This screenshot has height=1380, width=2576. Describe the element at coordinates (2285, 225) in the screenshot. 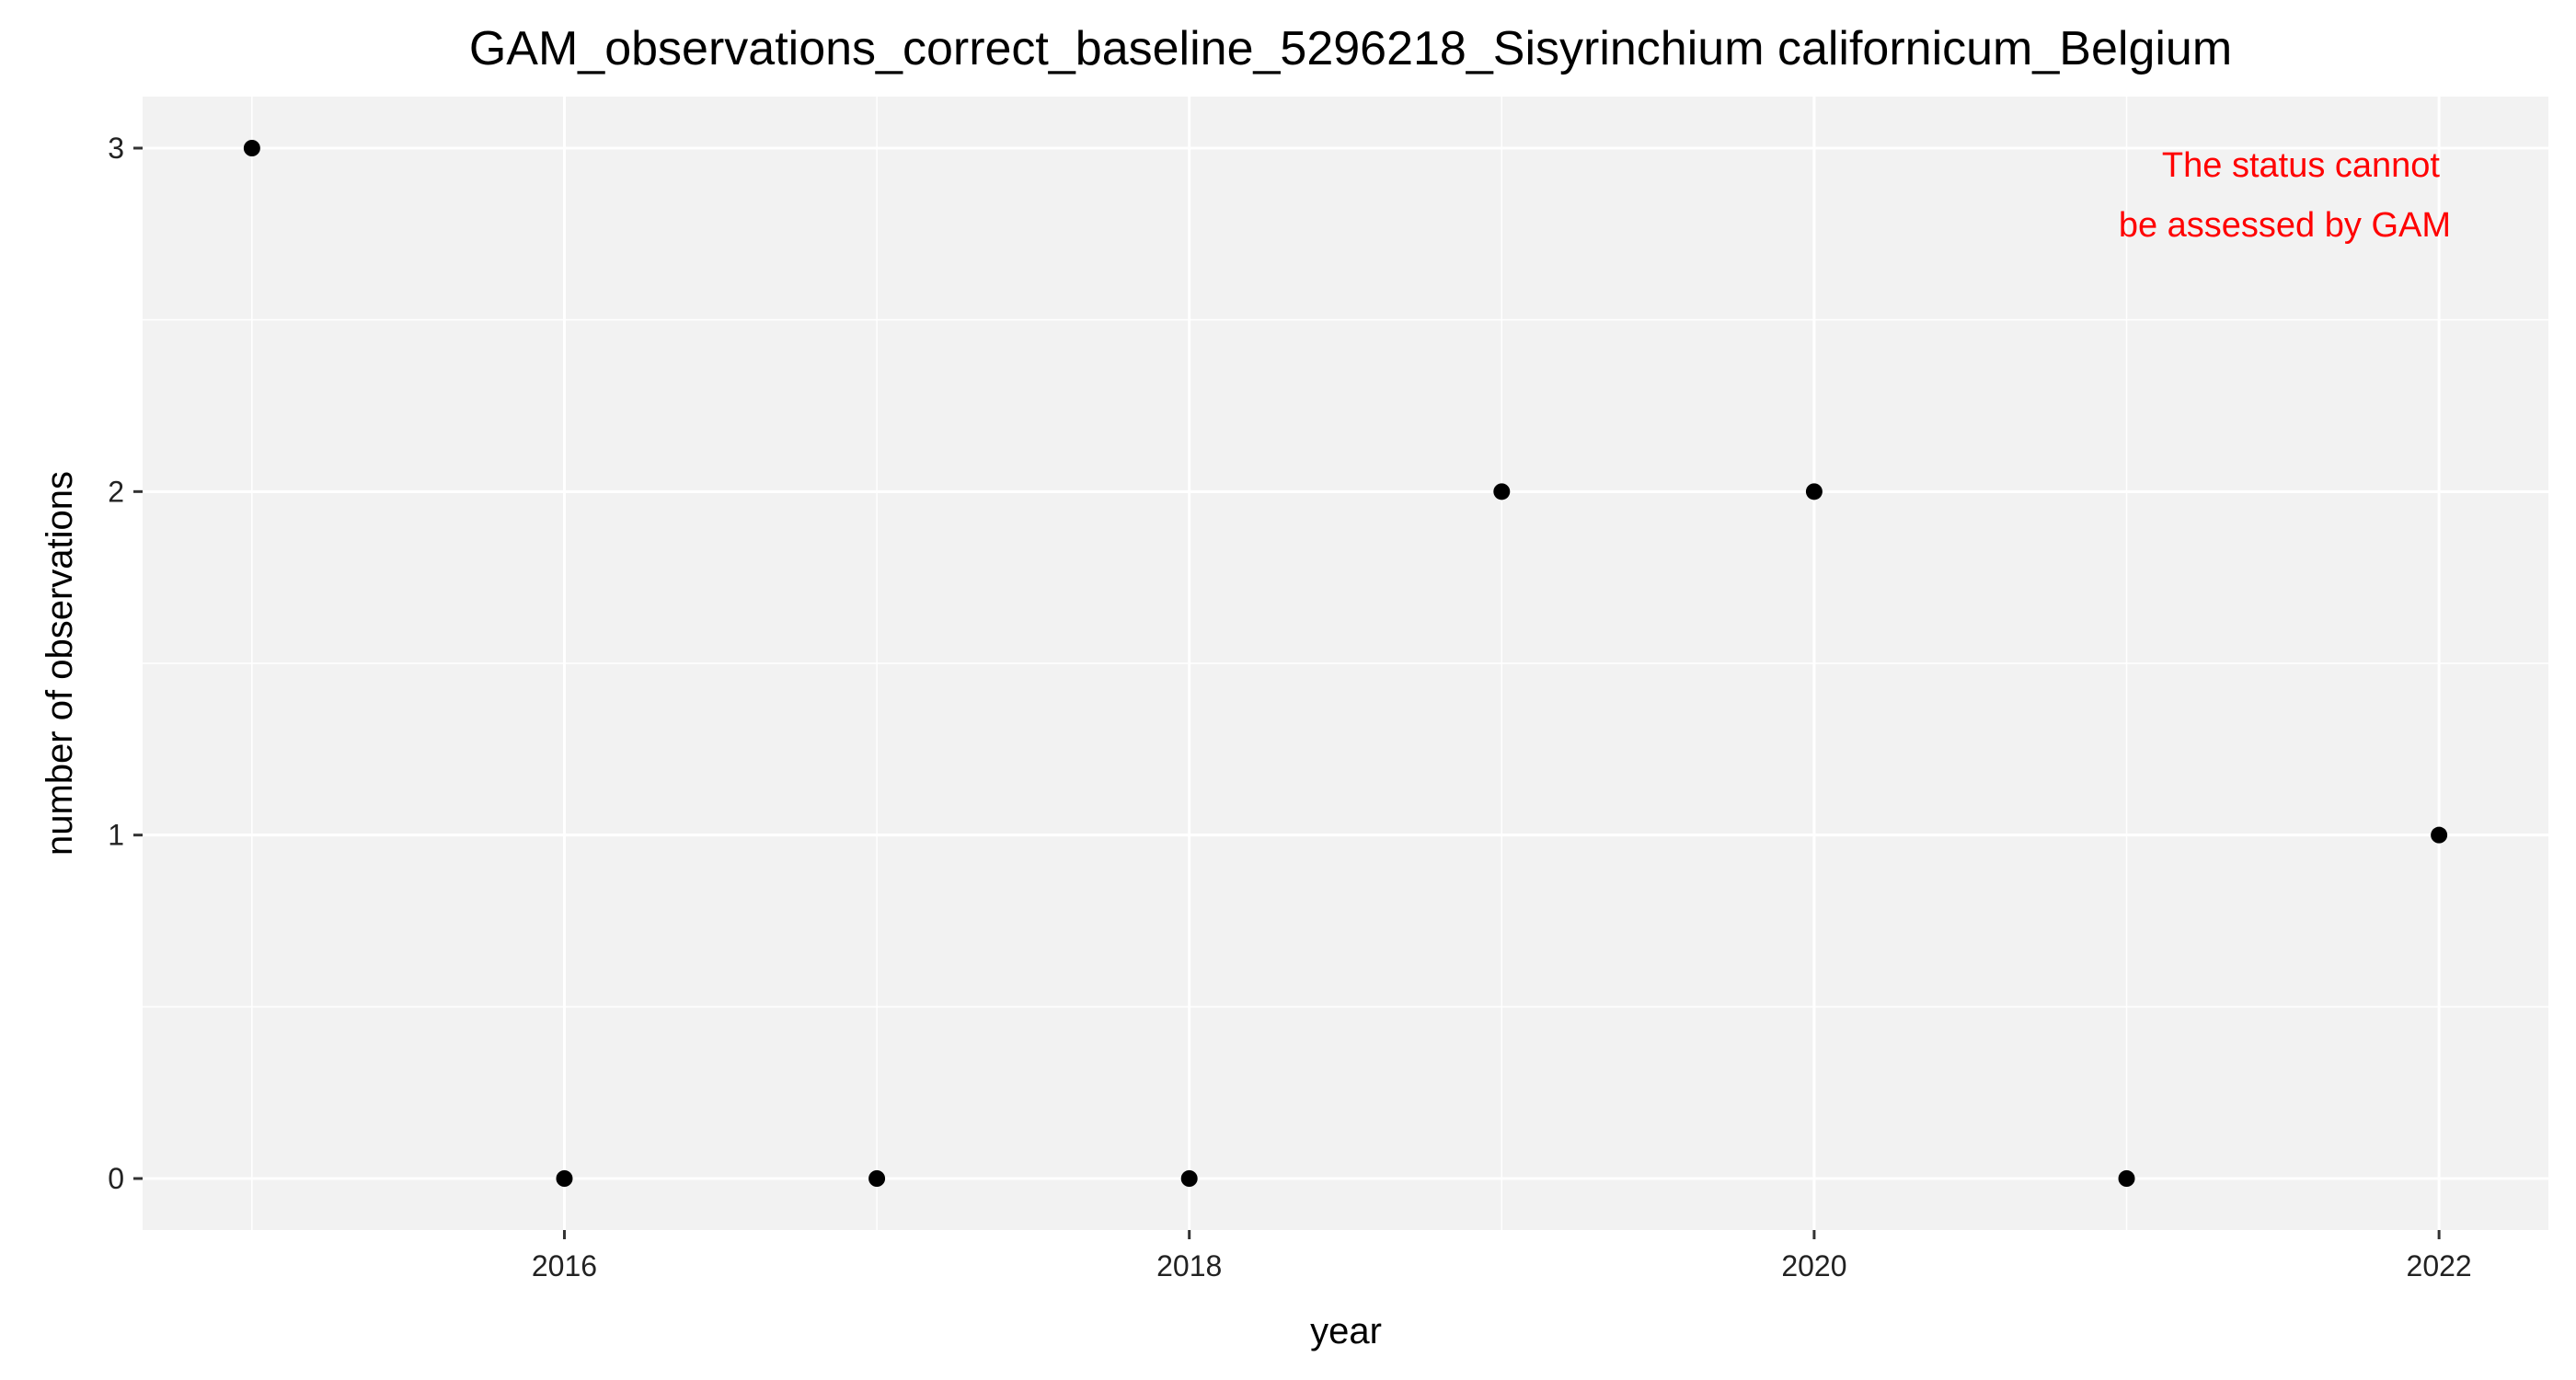

I see `annotation-line-2: be assessed by GAM` at that location.